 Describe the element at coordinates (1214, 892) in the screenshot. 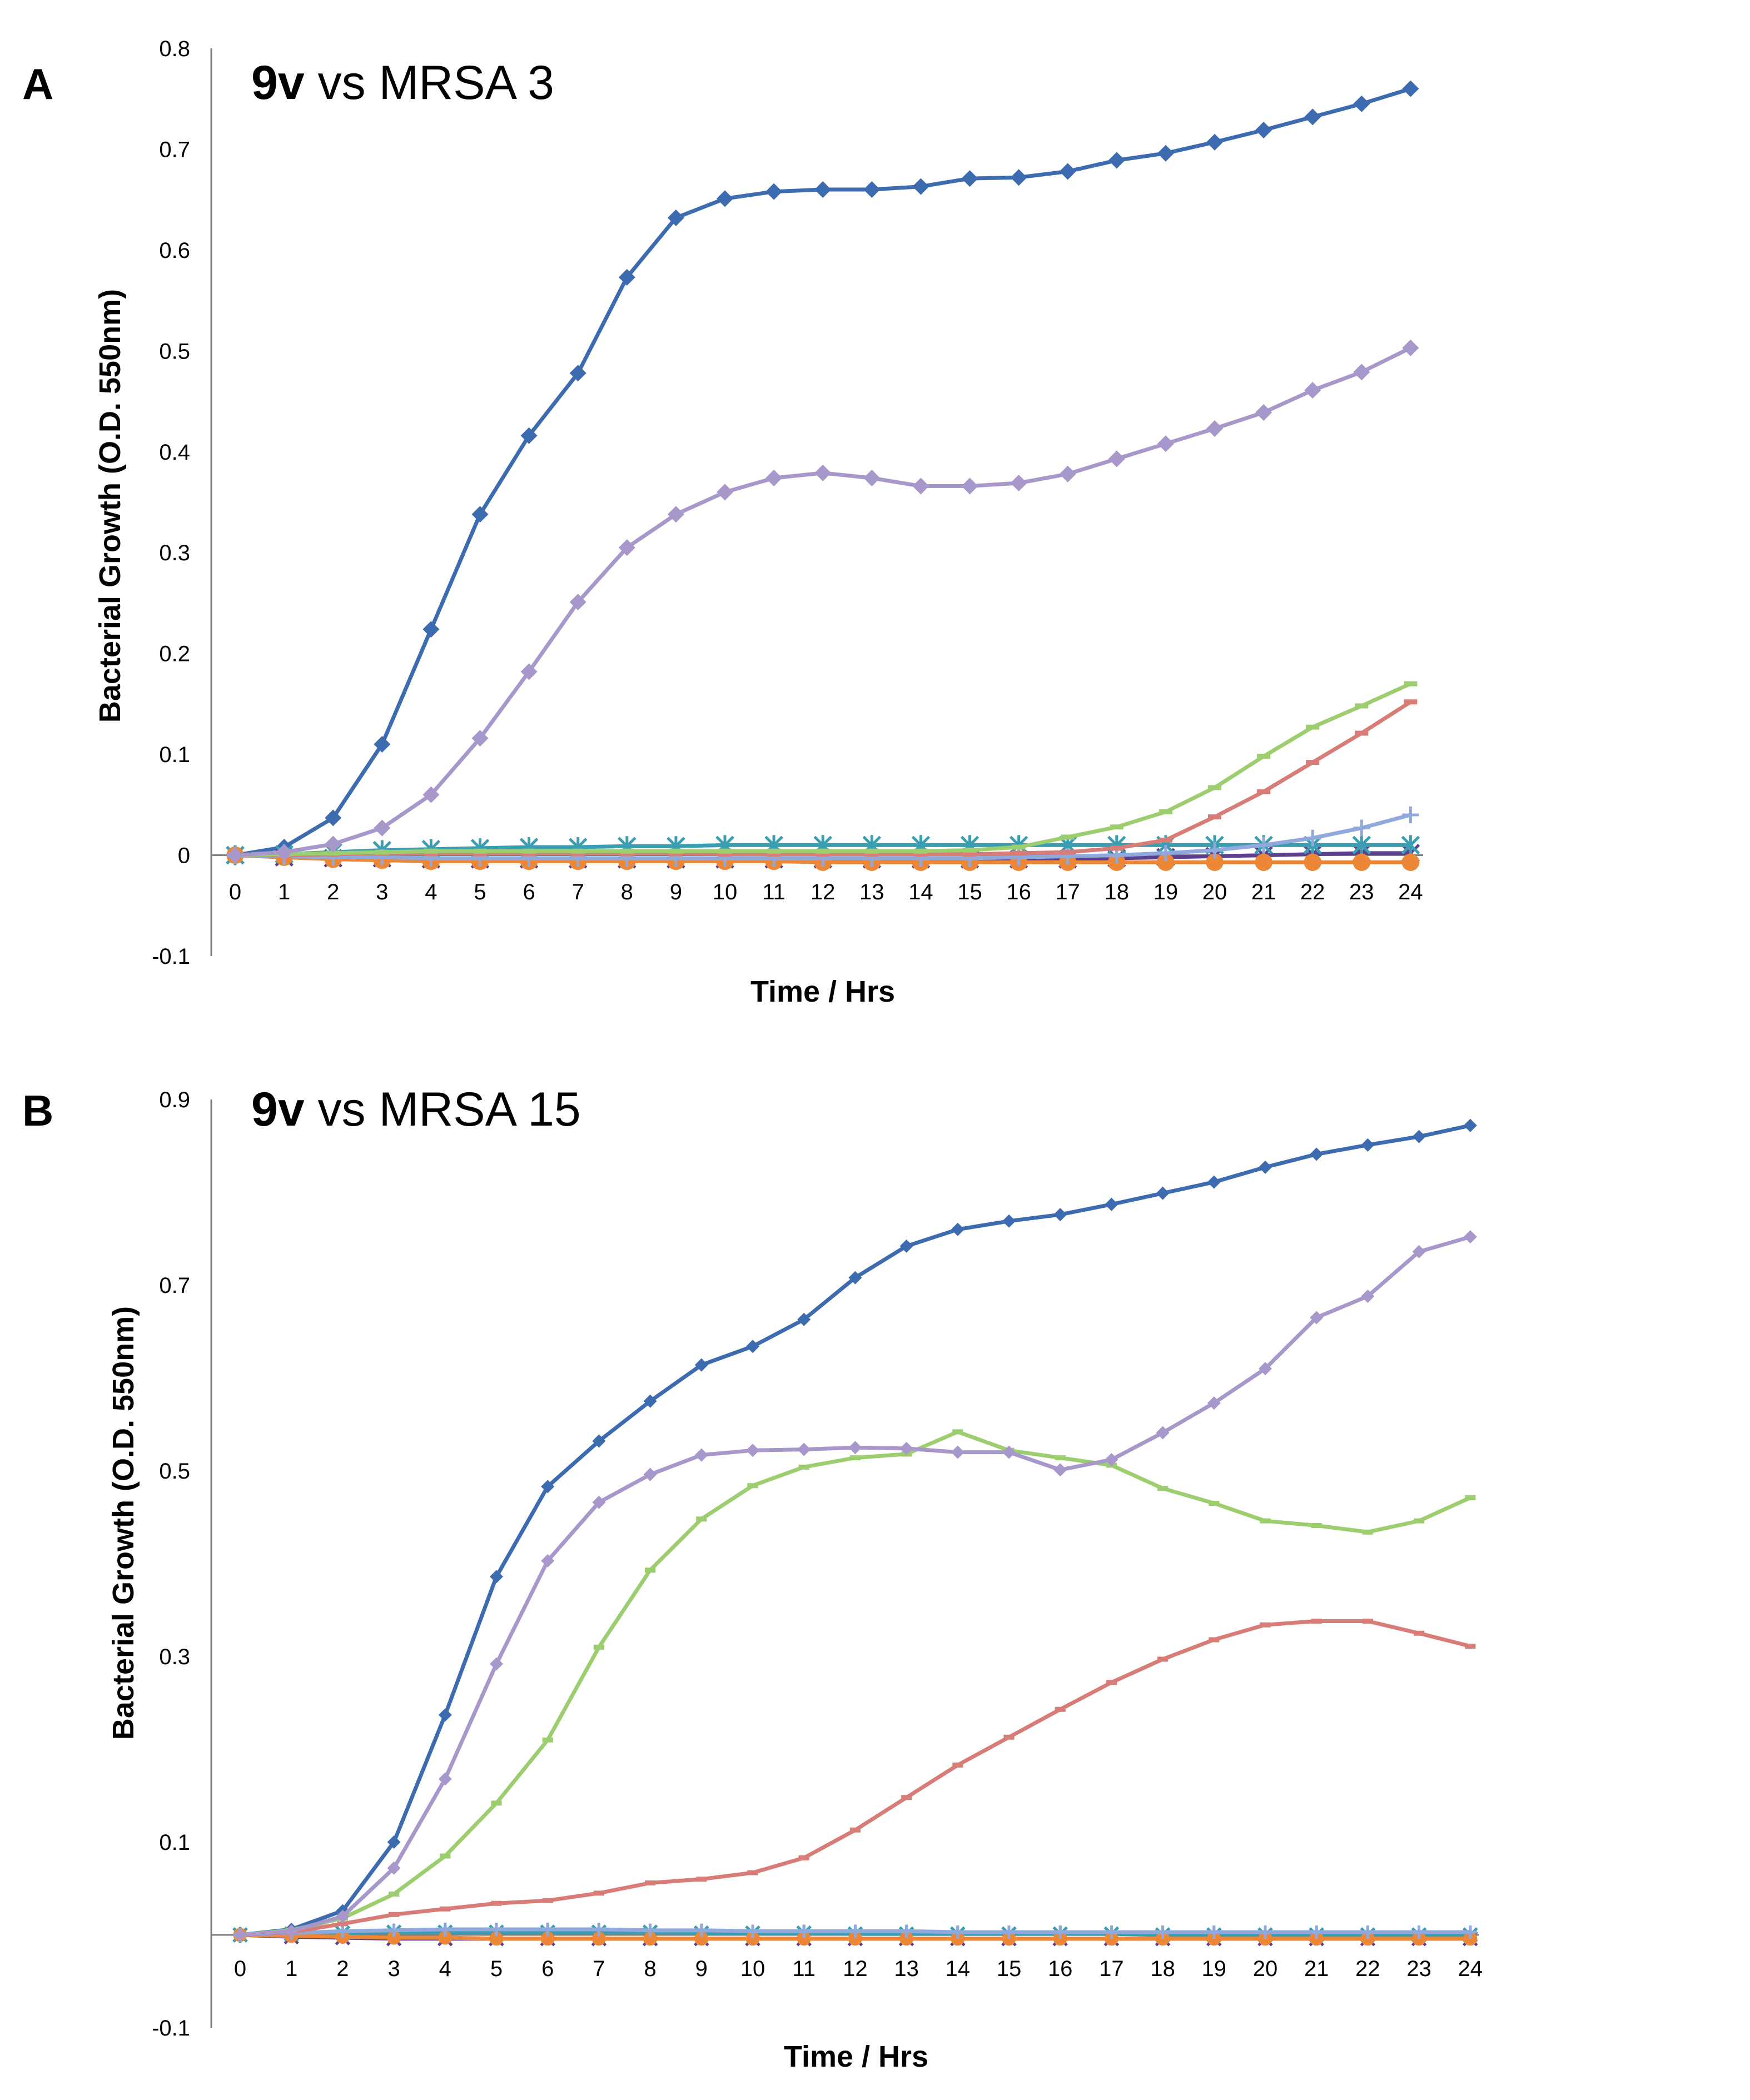

I see `panel-a-x-tick-label: 20` at that location.